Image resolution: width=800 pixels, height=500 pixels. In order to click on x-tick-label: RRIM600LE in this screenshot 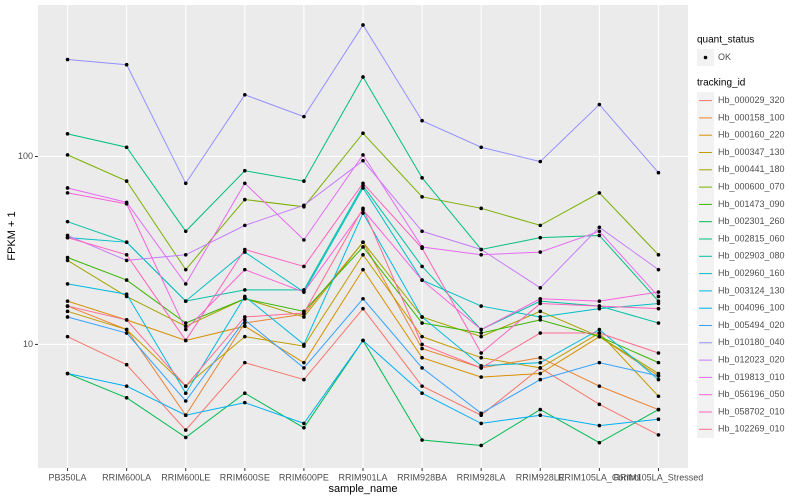, I will do `click(185, 477)`.